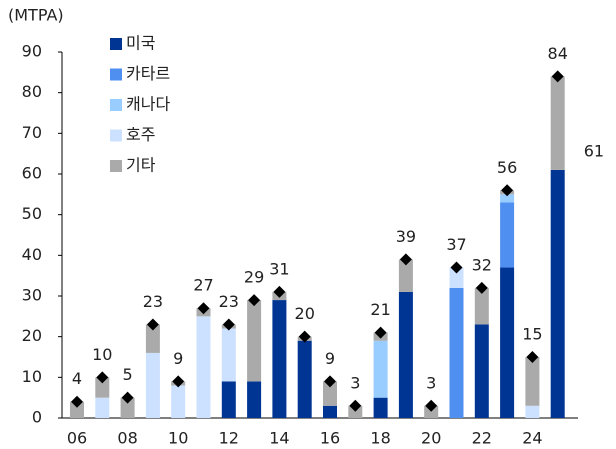 Image resolution: width=616 pixels, height=449 pixels. I want to click on total-label: 21, so click(380, 309).